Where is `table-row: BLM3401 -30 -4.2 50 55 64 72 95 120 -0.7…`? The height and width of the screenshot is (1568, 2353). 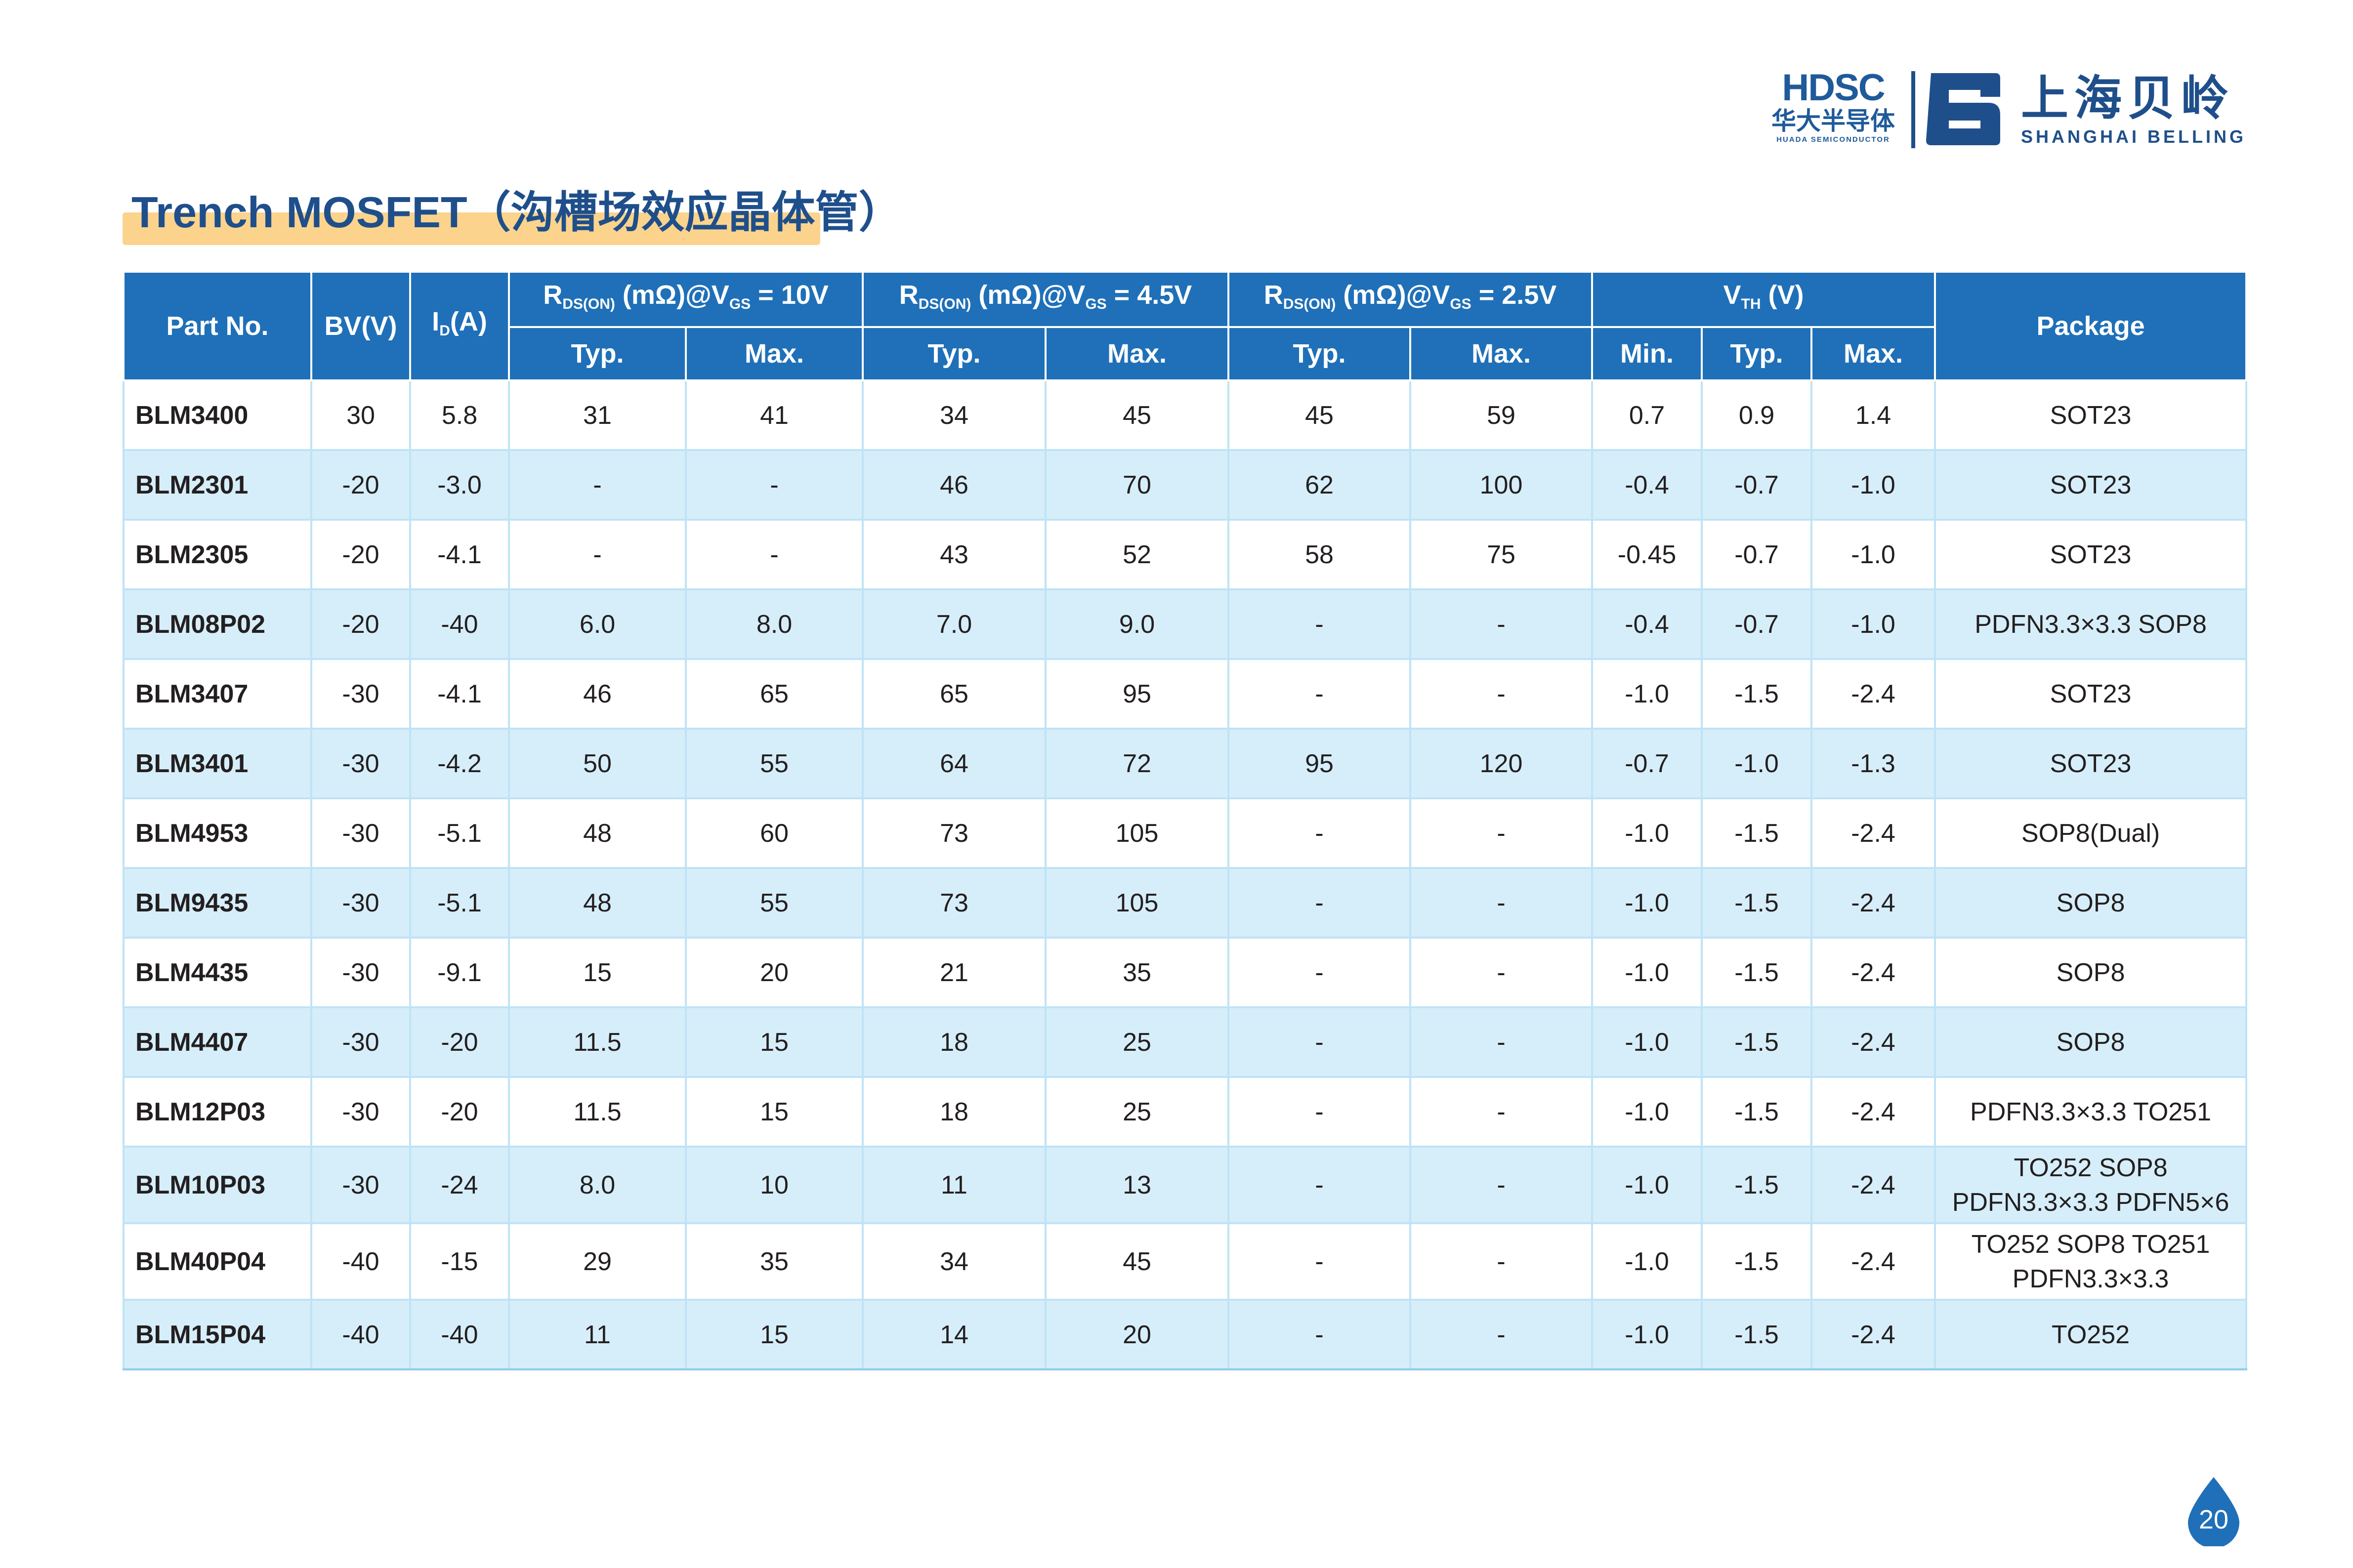 table-row: BLM3401 -30 -4.2 50 55 64 72 95 120 -0.7… is located at coordinates (1185, 763).